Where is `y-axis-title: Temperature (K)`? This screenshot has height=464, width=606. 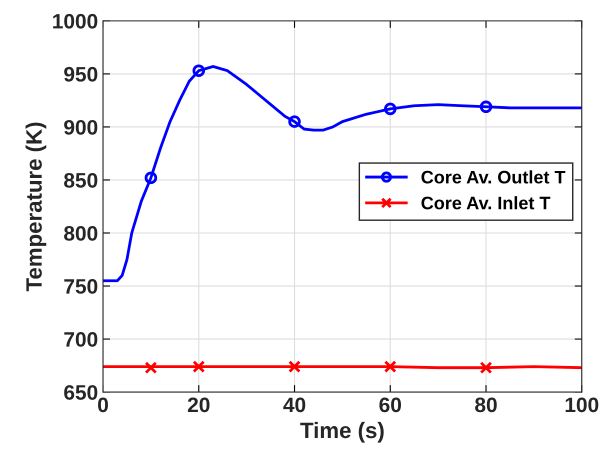
y-axis-title: Temperature (K) is located at coordinates (36, 207).